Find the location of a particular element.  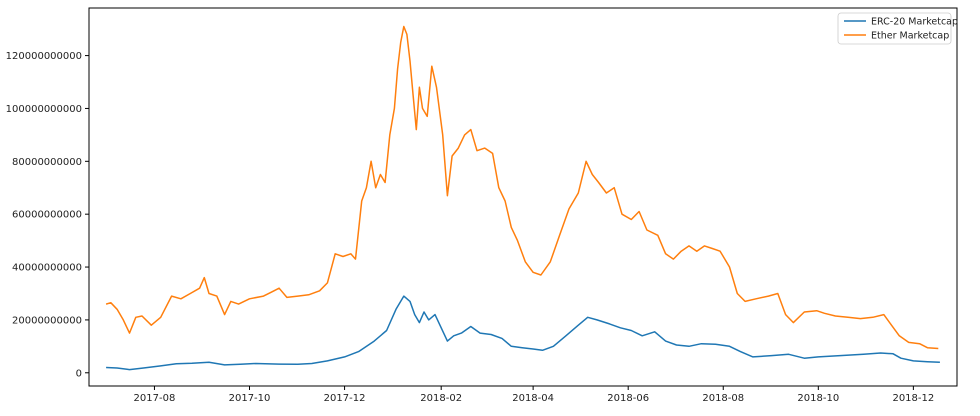

y-tick-label: 60000000000 is located at coordinates (47, 215).